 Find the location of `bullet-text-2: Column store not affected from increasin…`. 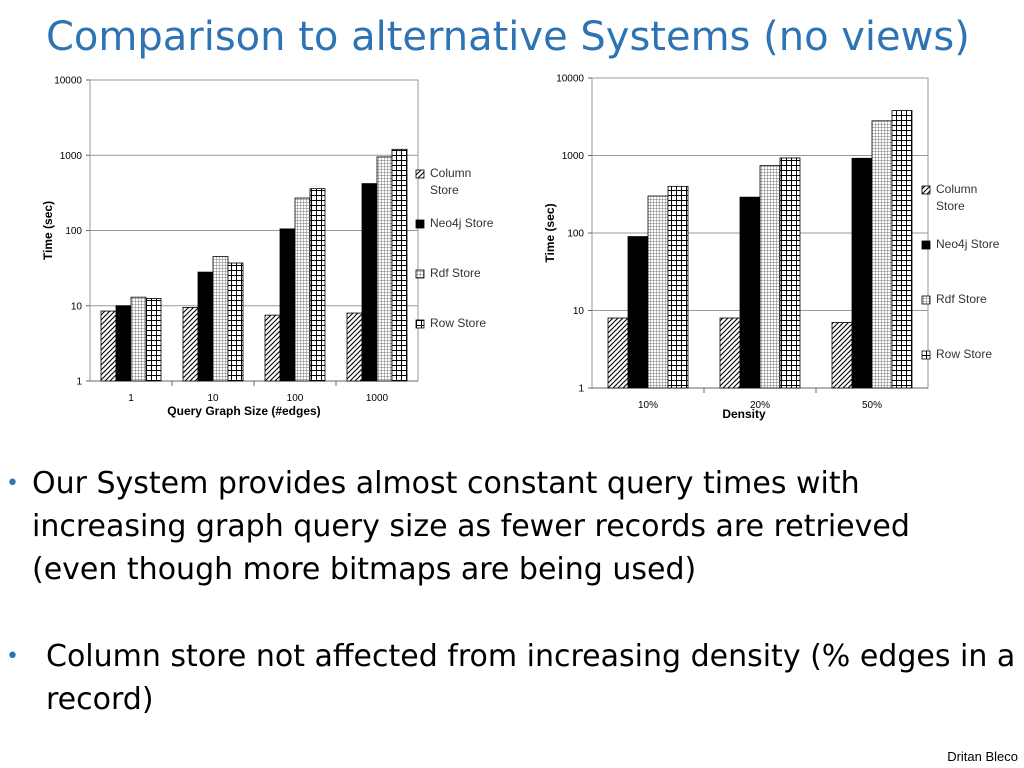

bullet-text-2: Column store not affected from increasin… is located at coordinates (531, 678).